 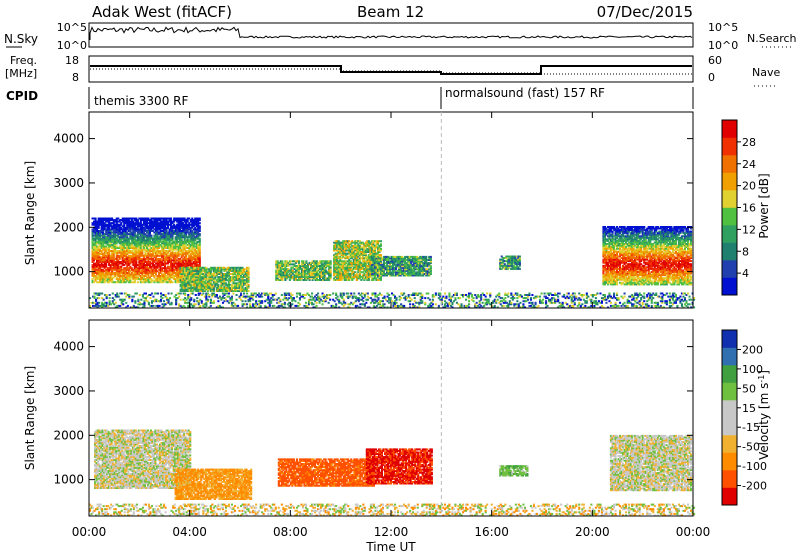 What do you see at coordinates (723, 27) in the screenshot?
I see `noise-tick-top-right: 10^5` at bounding box center [723, 27].